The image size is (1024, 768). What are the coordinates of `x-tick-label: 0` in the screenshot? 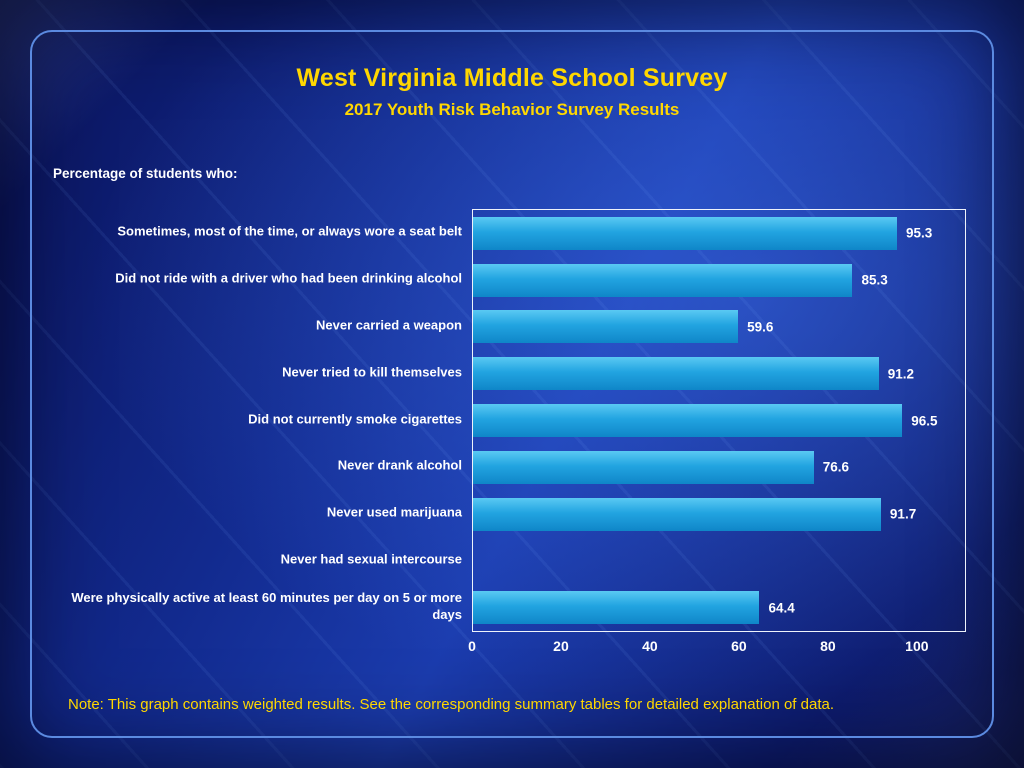 It's located at (472, 646).